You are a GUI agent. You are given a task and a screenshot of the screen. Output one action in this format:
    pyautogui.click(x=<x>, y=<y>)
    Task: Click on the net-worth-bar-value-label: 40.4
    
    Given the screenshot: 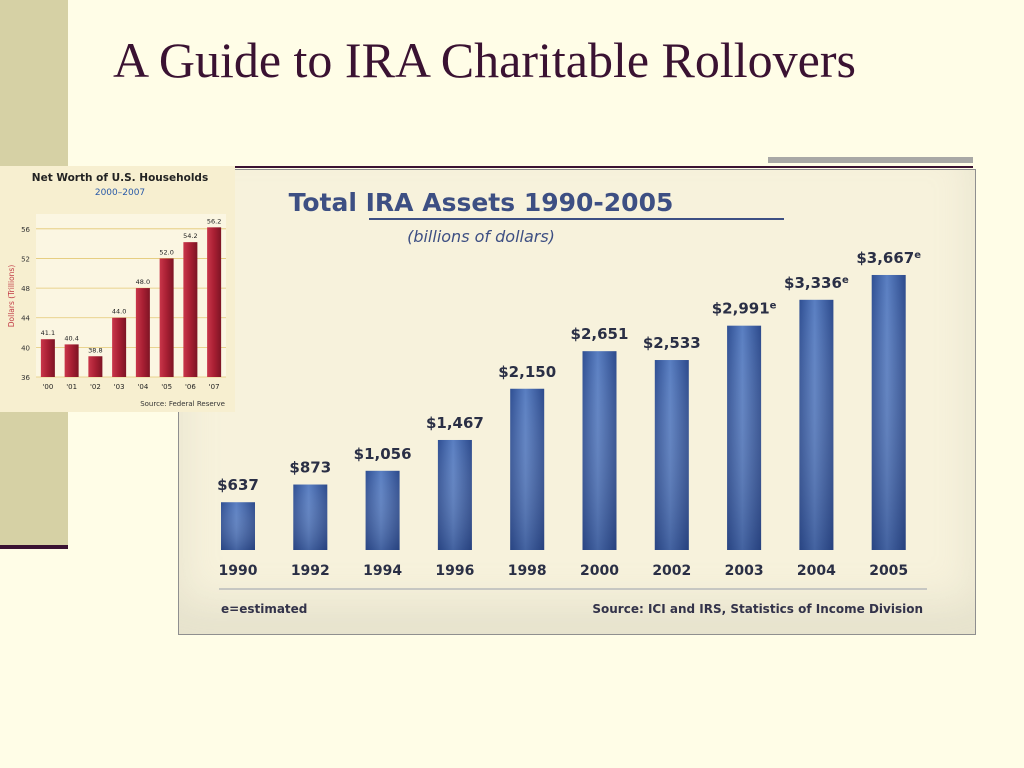 What is the action you would take?
    pyautogui.click(x=71, y=338)
    